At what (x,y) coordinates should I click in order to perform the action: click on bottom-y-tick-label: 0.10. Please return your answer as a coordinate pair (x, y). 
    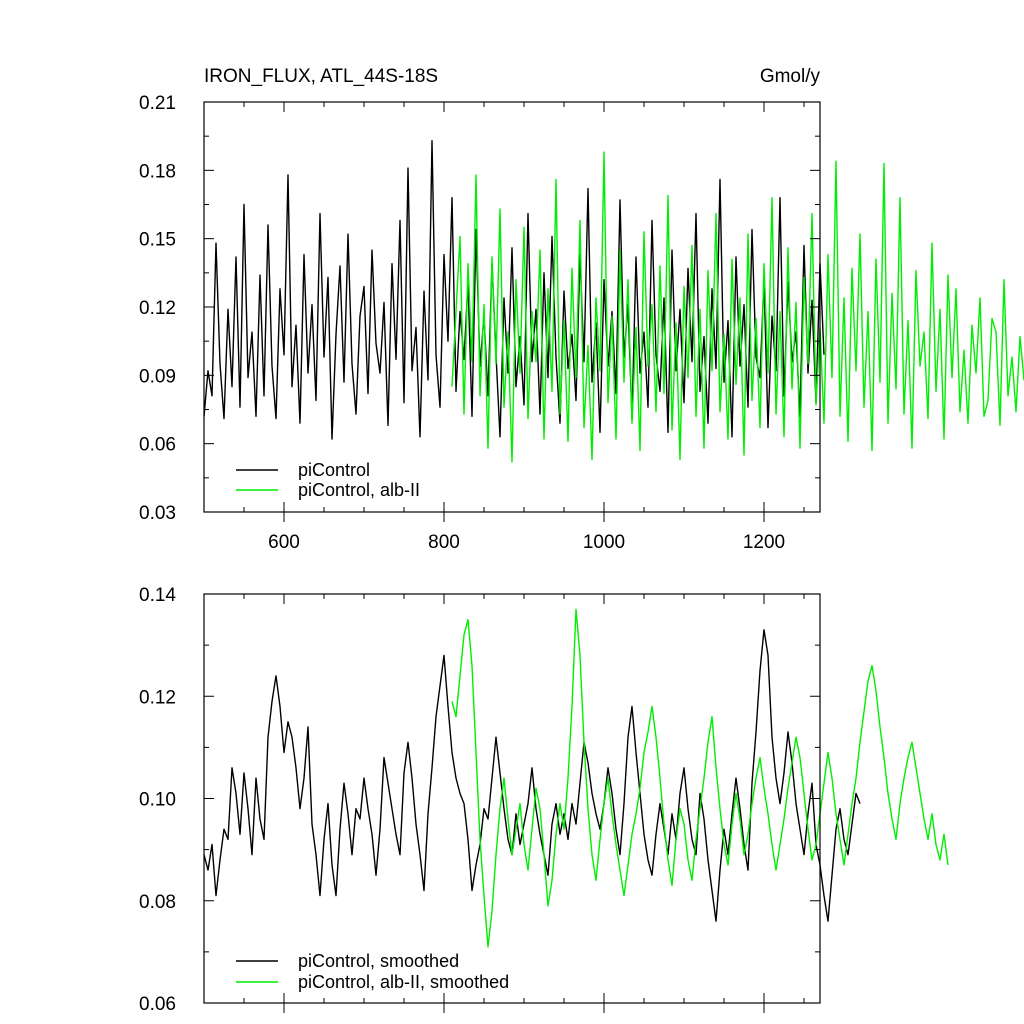
    Looking at the image, I should click on (157, 800).